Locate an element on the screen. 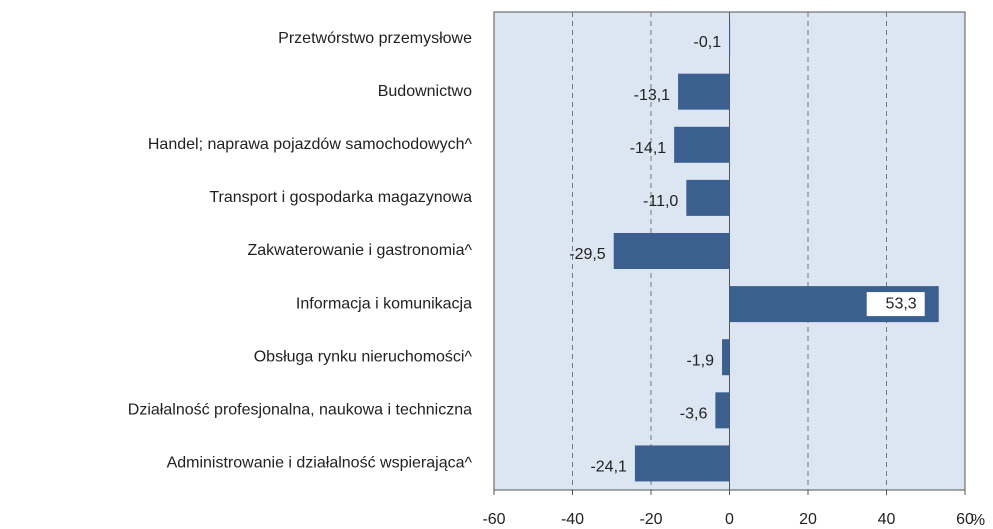 This screenshot has height=529, width=993. x-tick-label: -40 is located at coordinates (572, 519).